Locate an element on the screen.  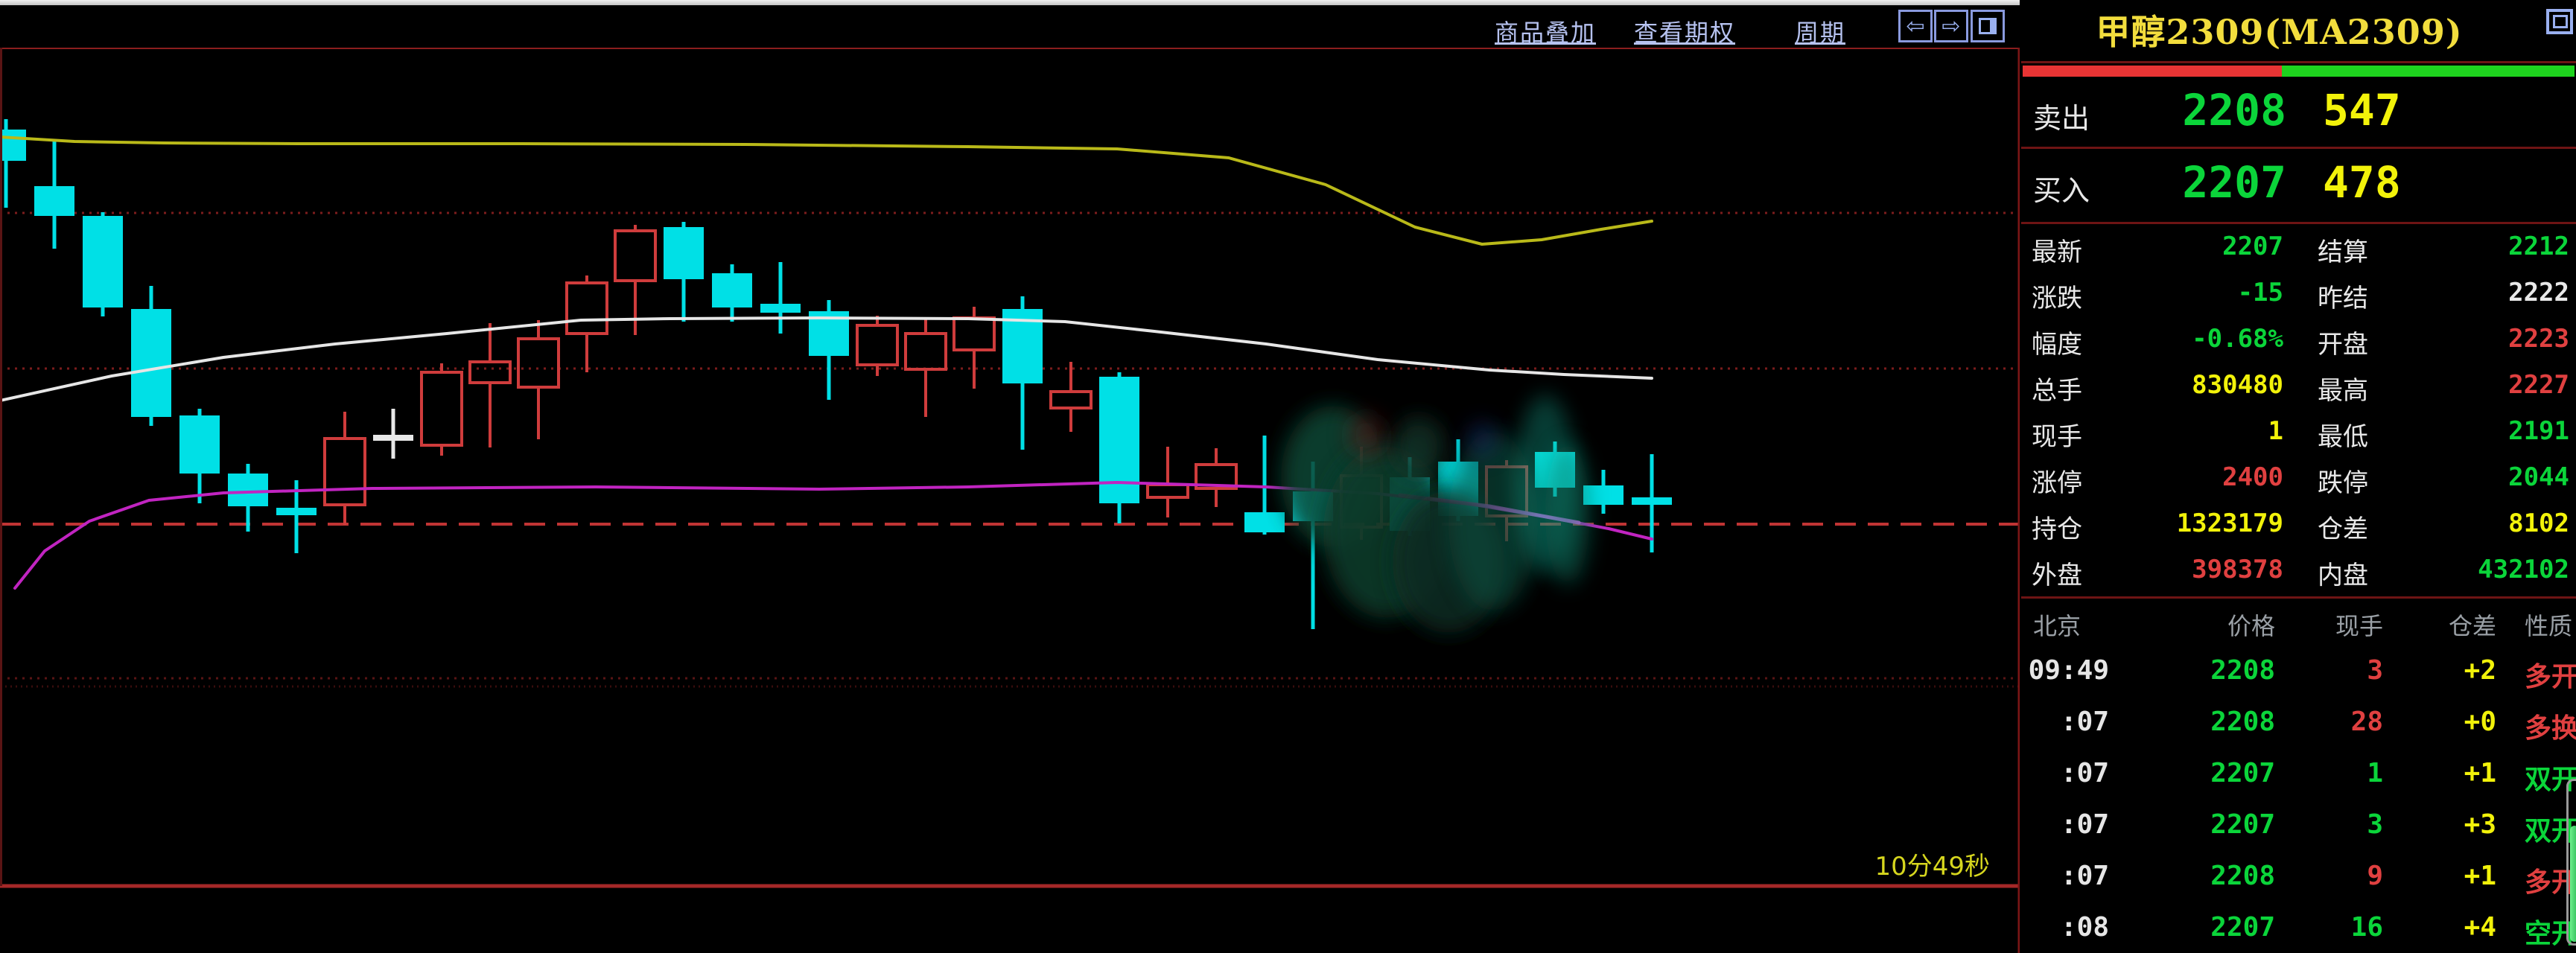
tick-scrollbar is located at coordinates (2571, 862).